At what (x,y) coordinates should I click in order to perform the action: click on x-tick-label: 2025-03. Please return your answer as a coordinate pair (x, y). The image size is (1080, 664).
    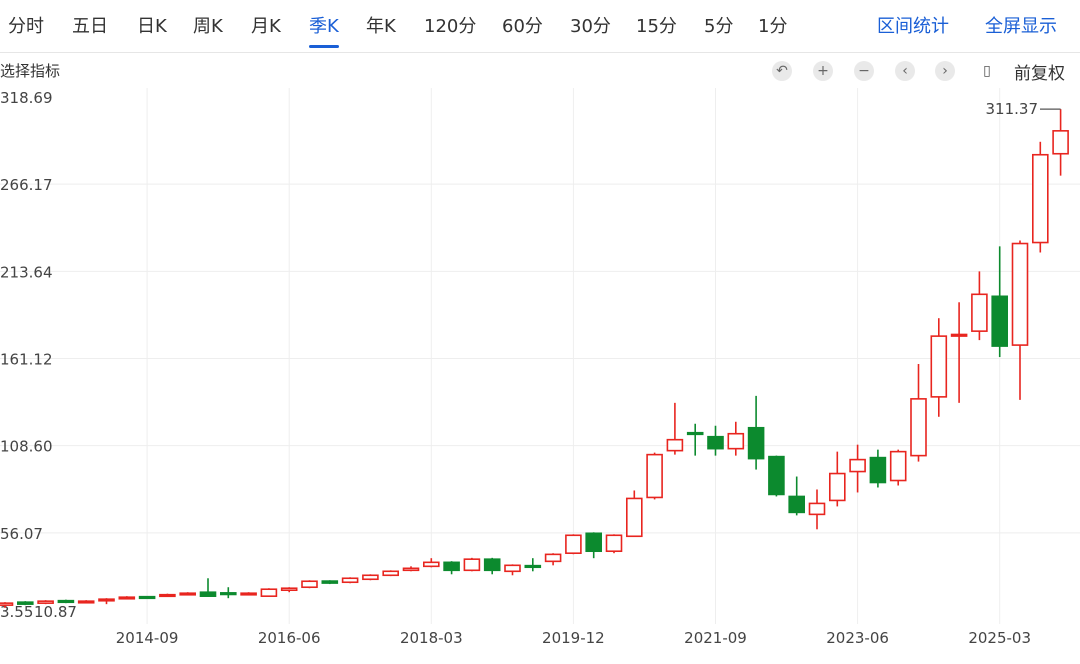
    Looking at the image, I should click on (999, 638).